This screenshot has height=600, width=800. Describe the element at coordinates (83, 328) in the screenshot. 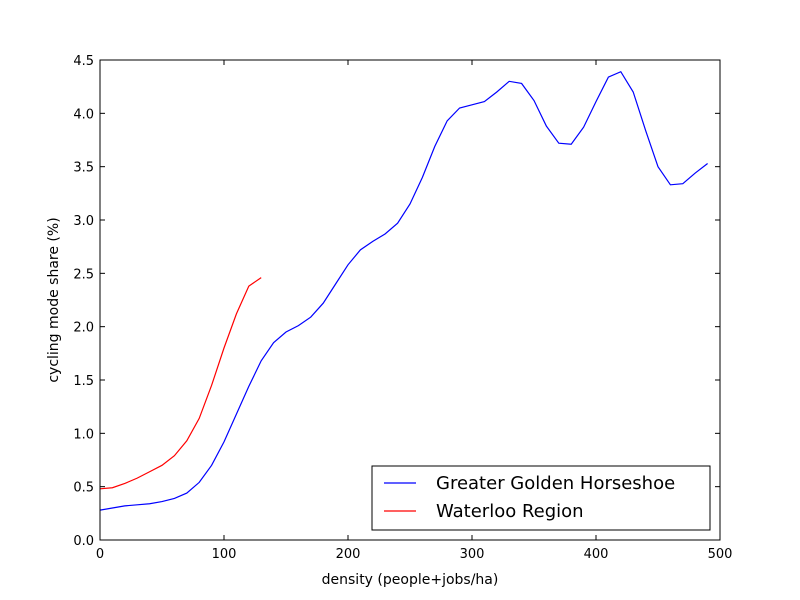

I see `y-tick-label: 2.0` at that location.